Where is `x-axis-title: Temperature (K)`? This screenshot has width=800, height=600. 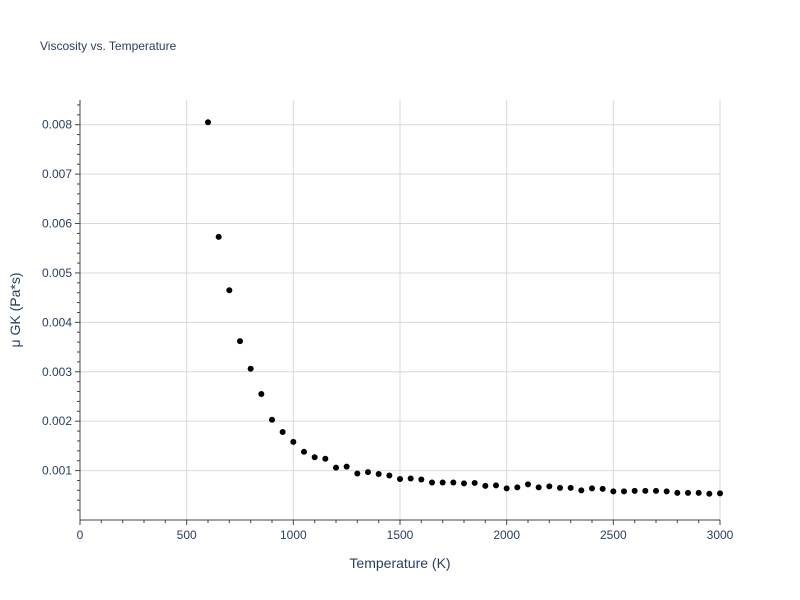
x-axis-title: Temperature (K) is located at coordinates (399, 563).